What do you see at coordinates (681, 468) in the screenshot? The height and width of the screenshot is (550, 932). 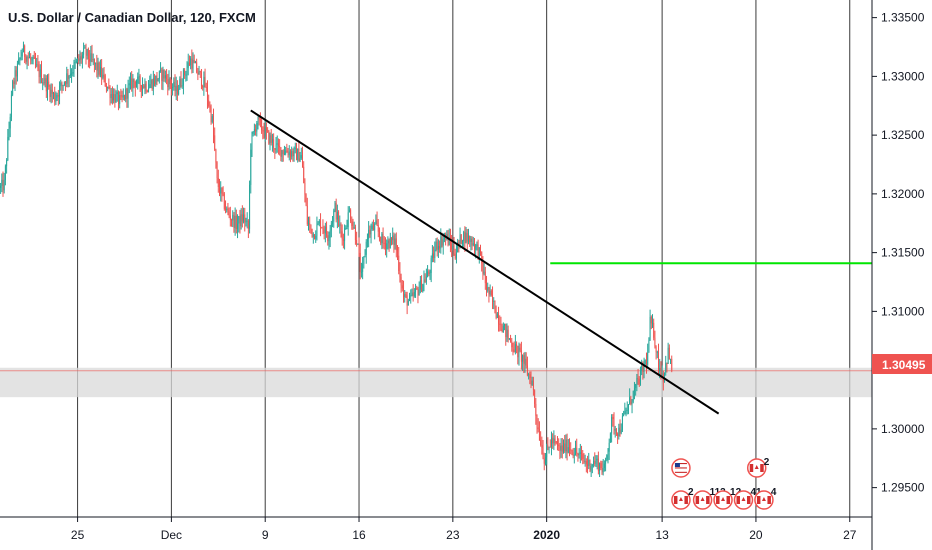 I see `us-flag-icon` at bounding box center [681, 468].